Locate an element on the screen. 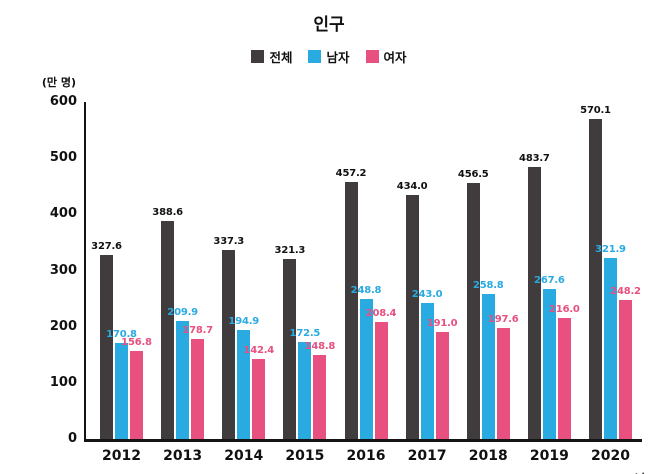 Image resolution: width=658 pixels, height=474 pixels. bar-value-label-total-2020: 570.1 is located at coordinates (595, 110).